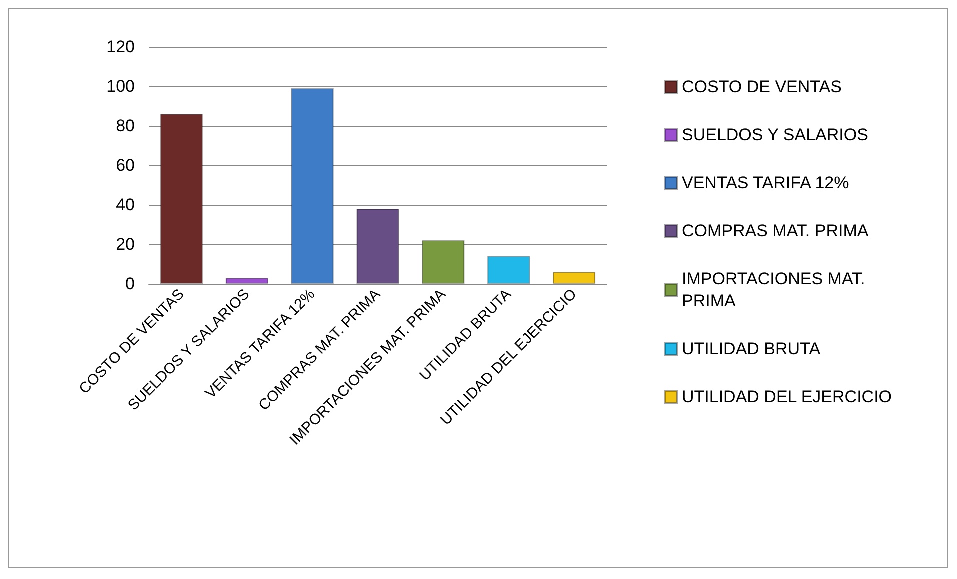 This screenshot has width=957, height=579. Describe the element at coordinates (130, 284) in the screenshot. I see `y-tick-label: 0` at that location.